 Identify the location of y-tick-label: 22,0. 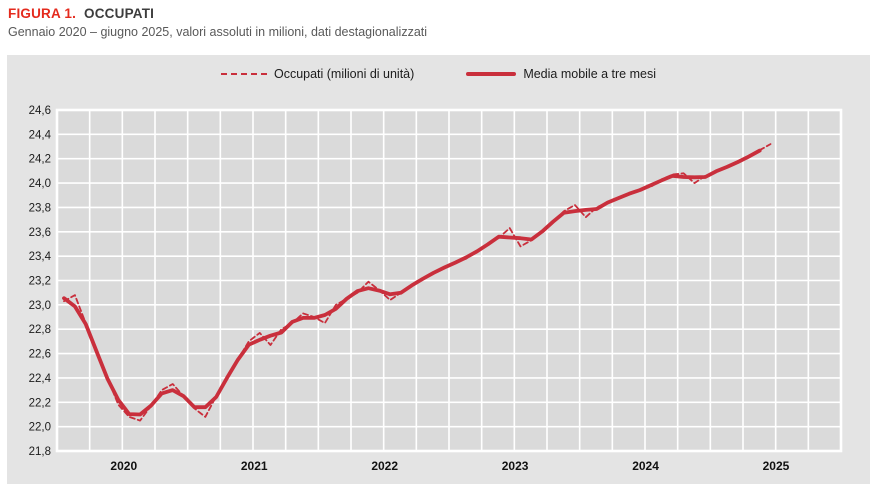
(40, 428).